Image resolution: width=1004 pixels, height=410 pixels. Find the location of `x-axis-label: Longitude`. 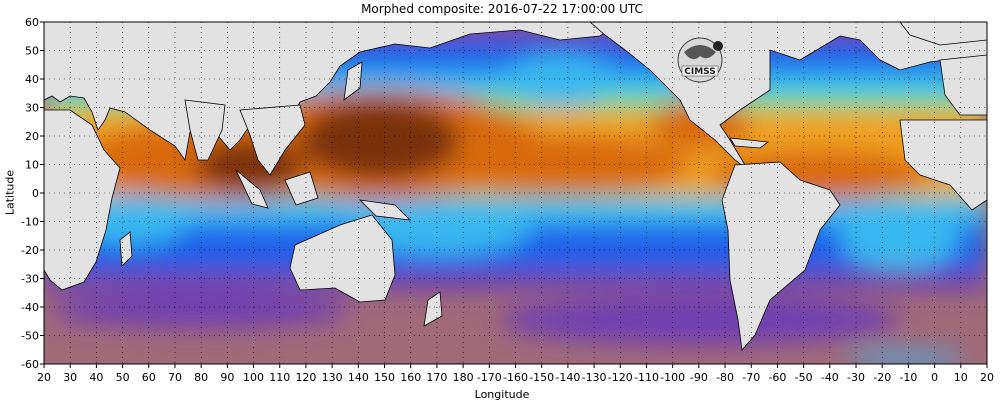

x-axis-label: Longitude is located at coordinates (502, 394).